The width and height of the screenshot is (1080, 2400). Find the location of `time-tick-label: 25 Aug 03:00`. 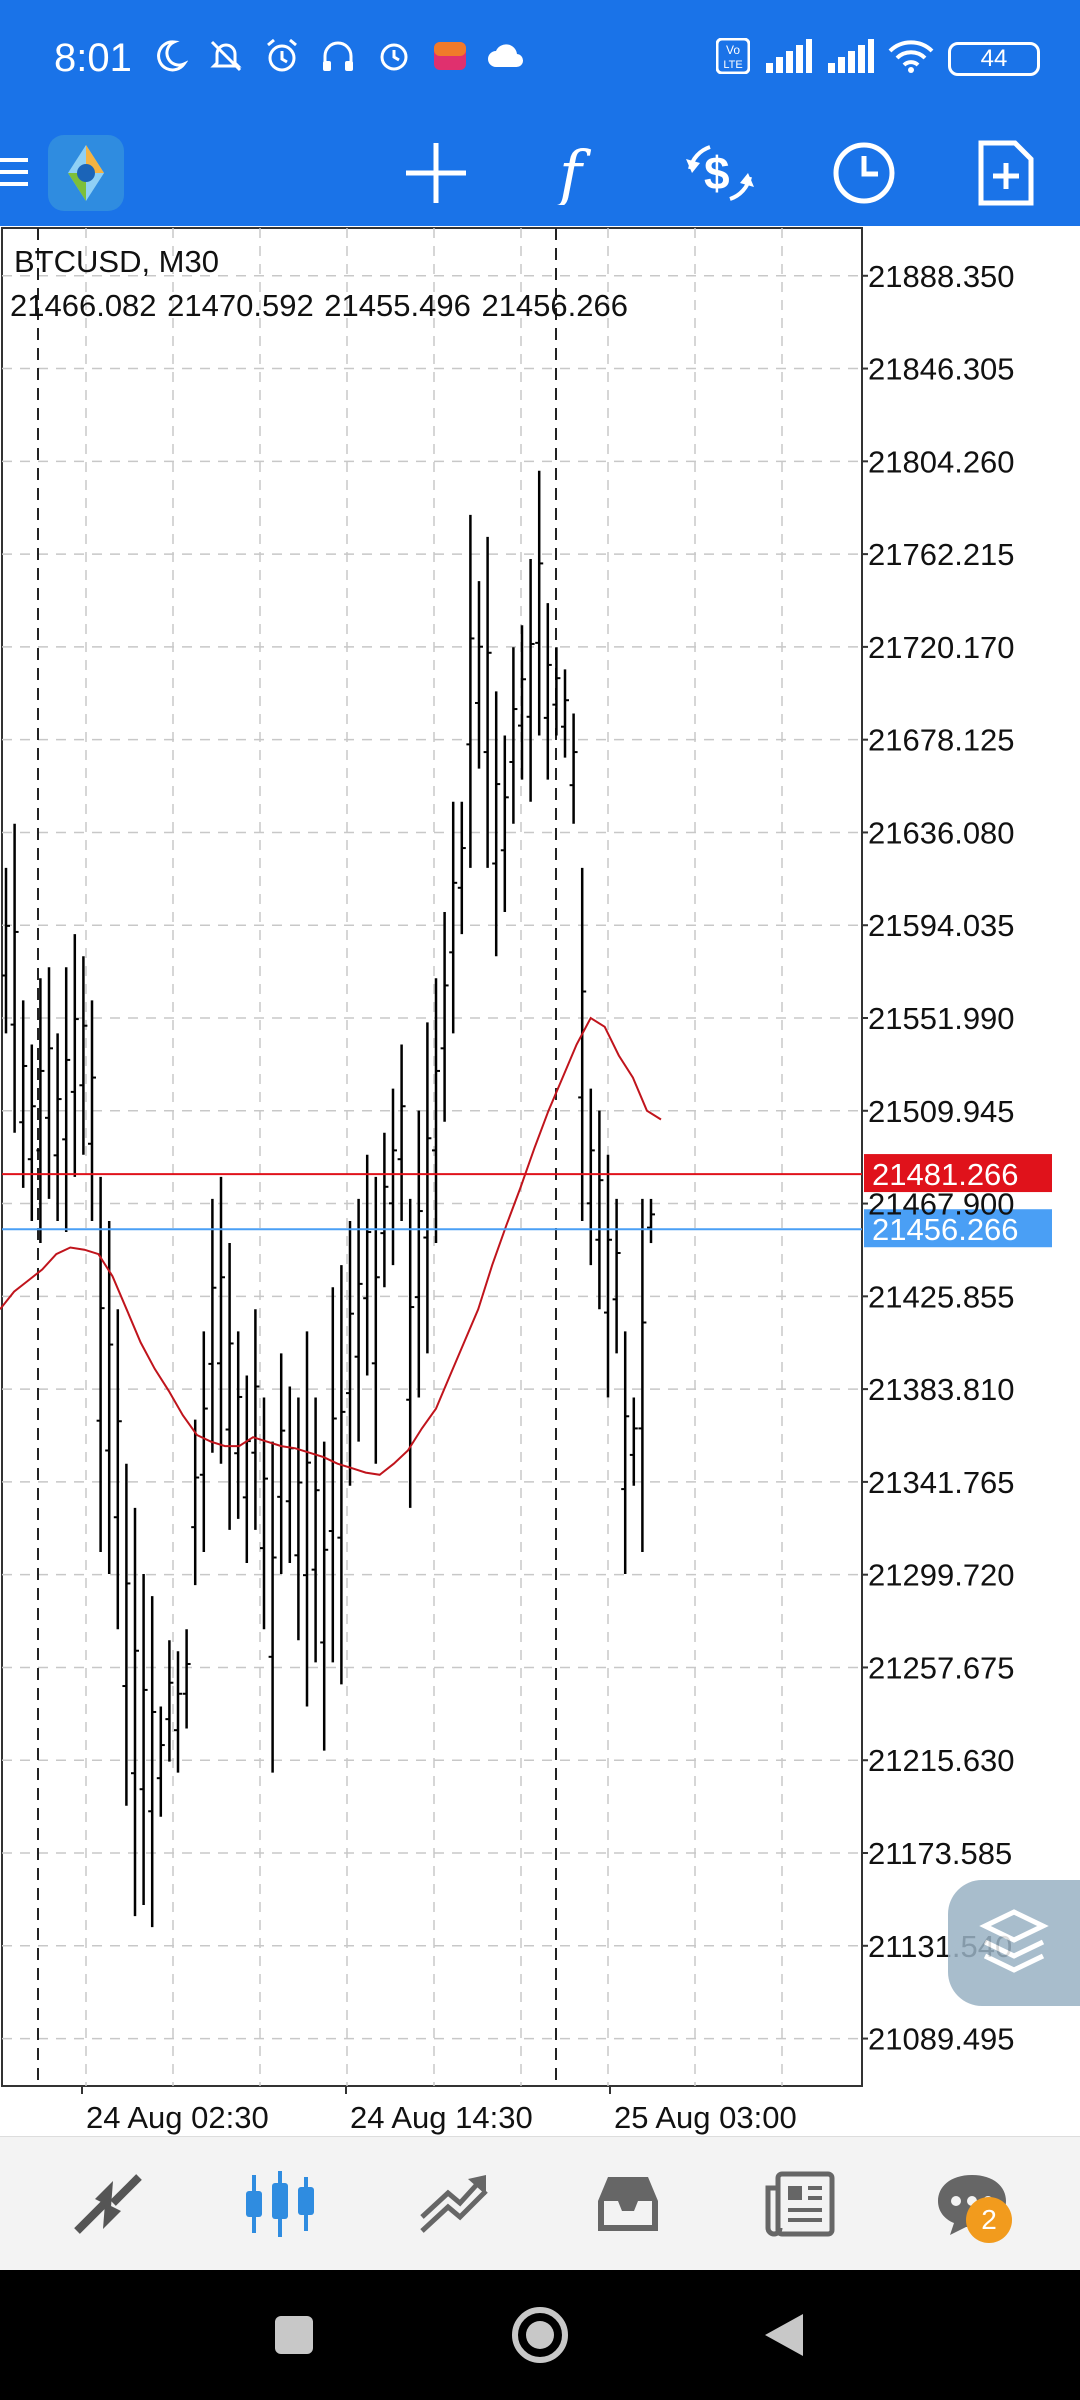

time-tick-label: 25 Aug 03:00 is located at coordinates (705, 2117).